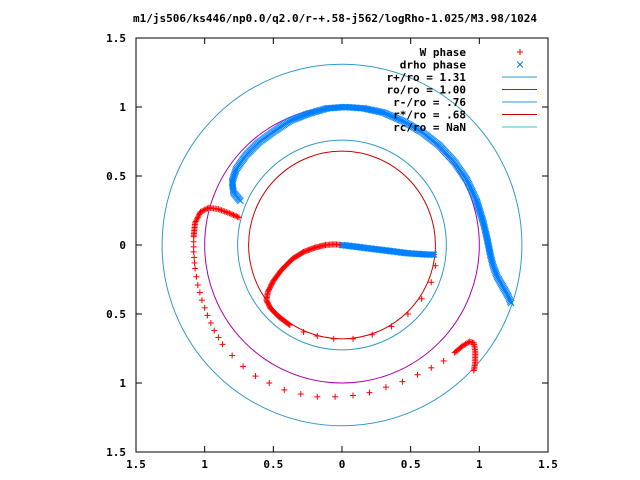 The height and width of the screenshot is (480, 640). I want to click on radius-circle, so click(342, 245).